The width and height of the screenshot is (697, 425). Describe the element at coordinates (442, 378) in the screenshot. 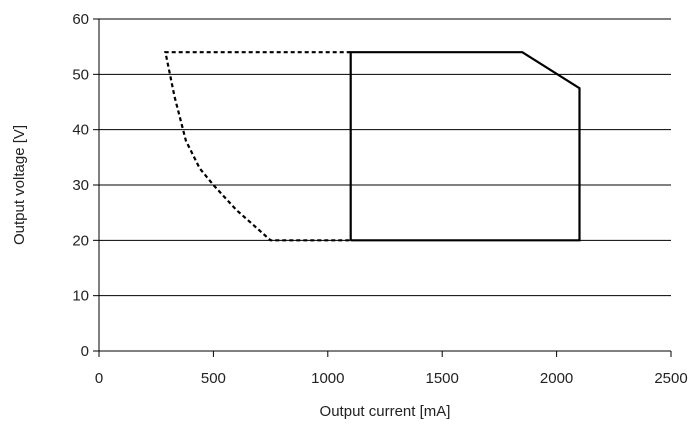

I see `x-tick-label-3: 1500` at that location.